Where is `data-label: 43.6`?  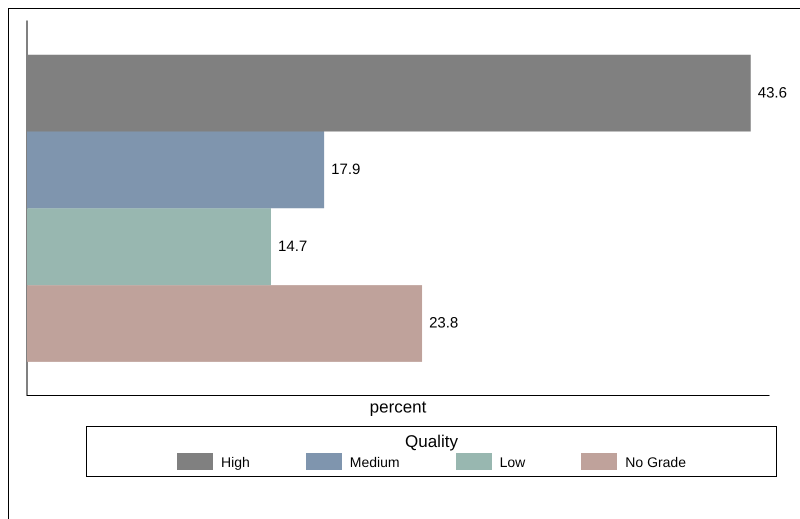 data-label: 43.6 is located at coordinates (772, 93).